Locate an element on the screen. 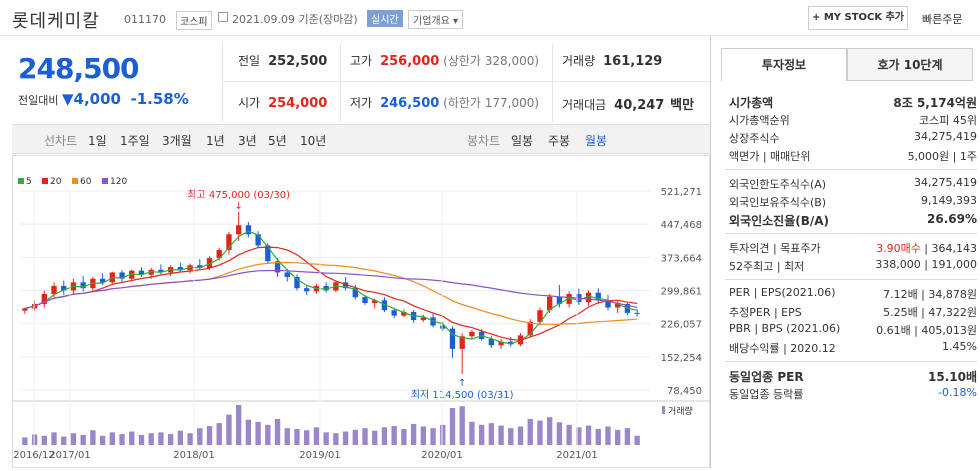 The width and height of the screenshot is (980, 471). date-label: 2021.09.09 기준(장마감) is located at coordinates (295, 19).